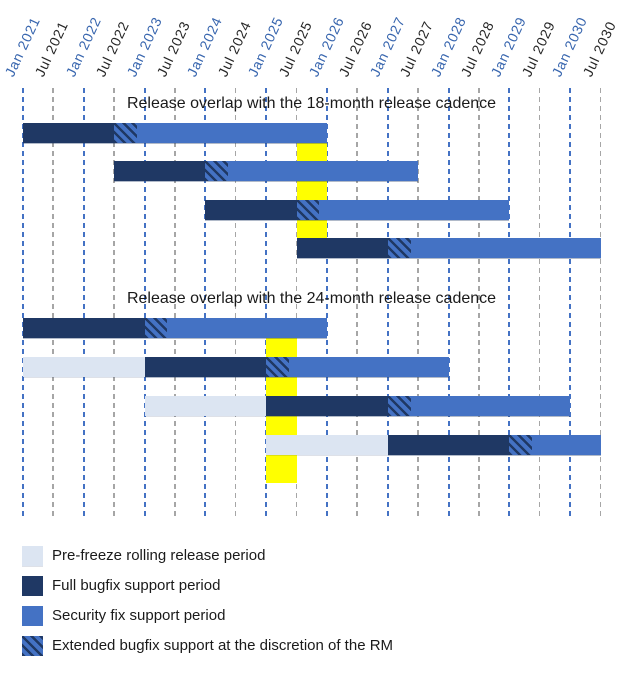 The height and width of the screenshot is (680, 643). I want to click on gridline-jan-2029, so click(509, 302).